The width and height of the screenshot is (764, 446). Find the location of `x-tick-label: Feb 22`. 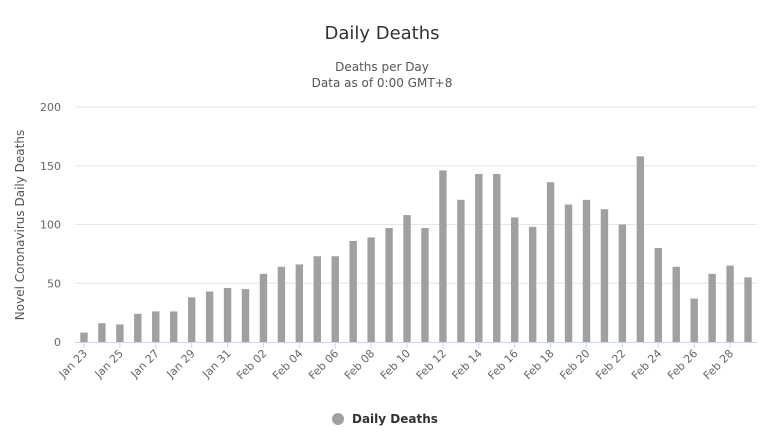

x-tick-label: Feb 22 is located at coordinates (610, 364).